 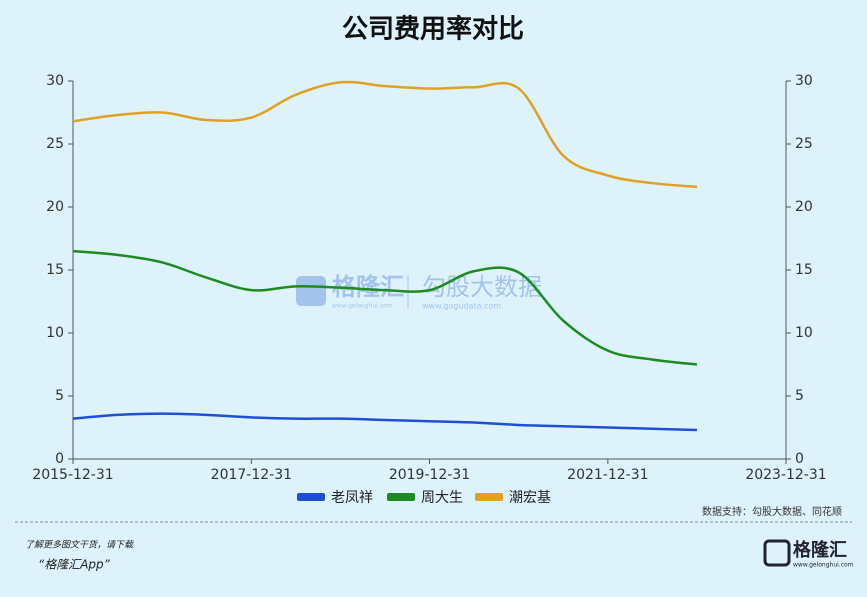 I want to click on x-tick-label: 2015-12-31, so click(x=72, y=475).